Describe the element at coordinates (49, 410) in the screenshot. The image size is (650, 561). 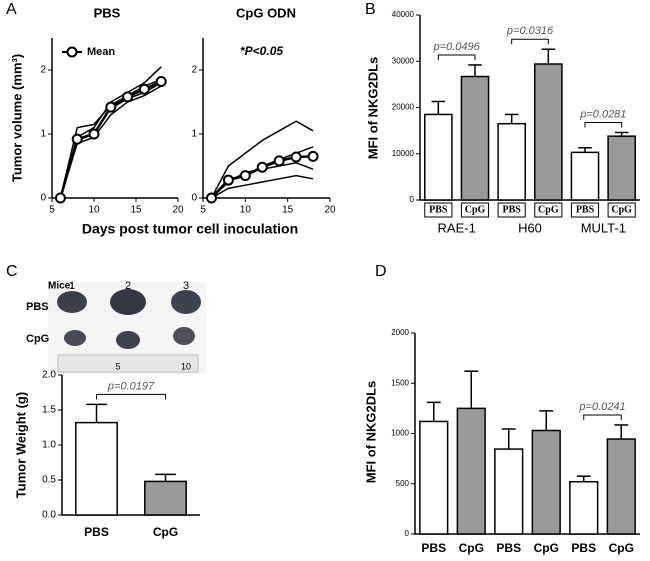
I see `y-tick-label: 1.5` at that location.